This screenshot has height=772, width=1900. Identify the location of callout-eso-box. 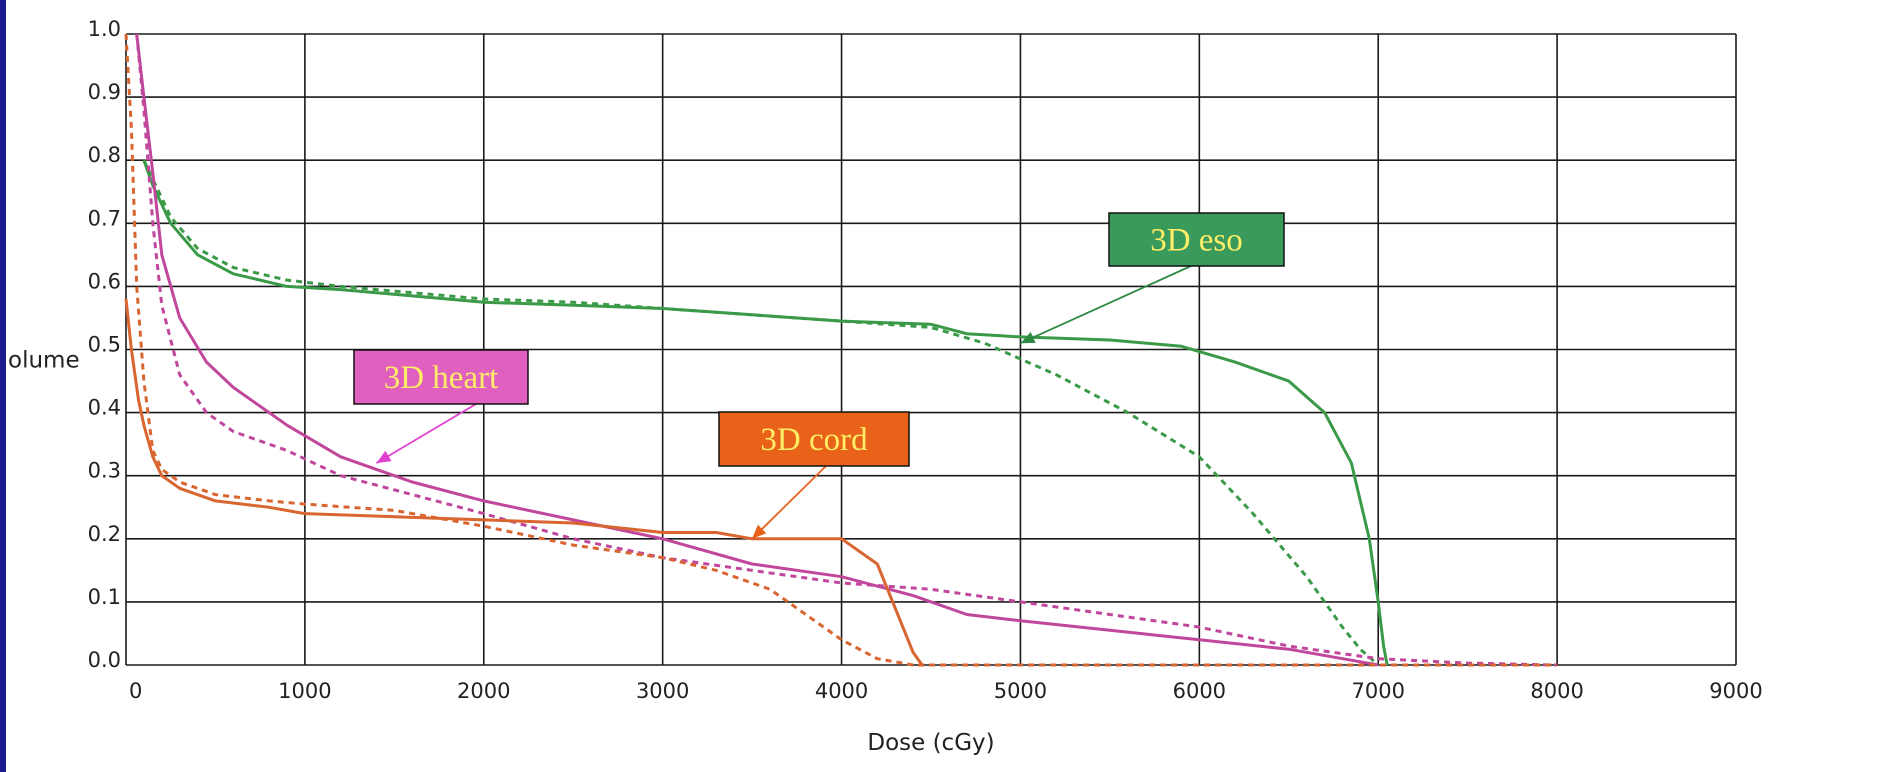
(1196, 239).